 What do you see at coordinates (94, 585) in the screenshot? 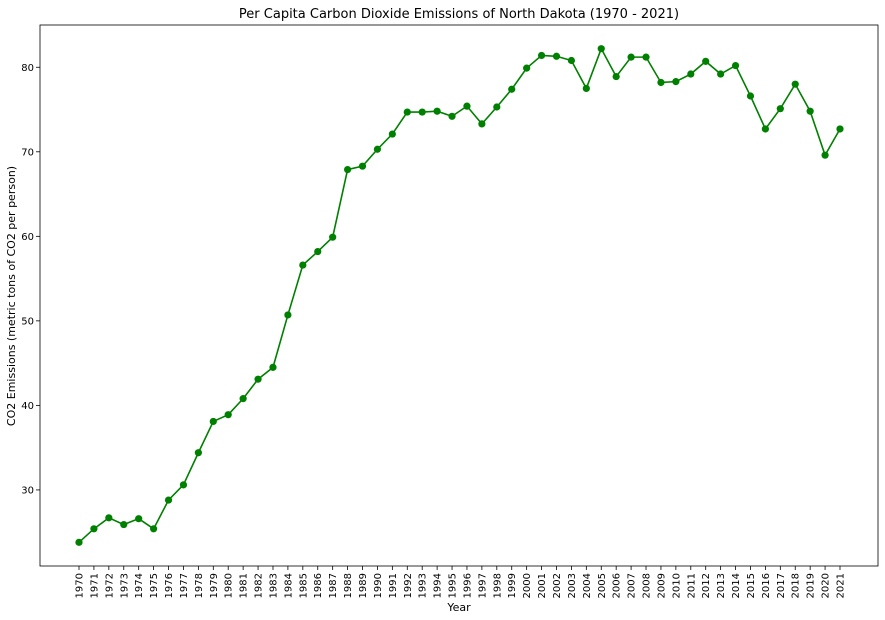
I see `x-tick-label: 1971` at bounding box center [94, 585].